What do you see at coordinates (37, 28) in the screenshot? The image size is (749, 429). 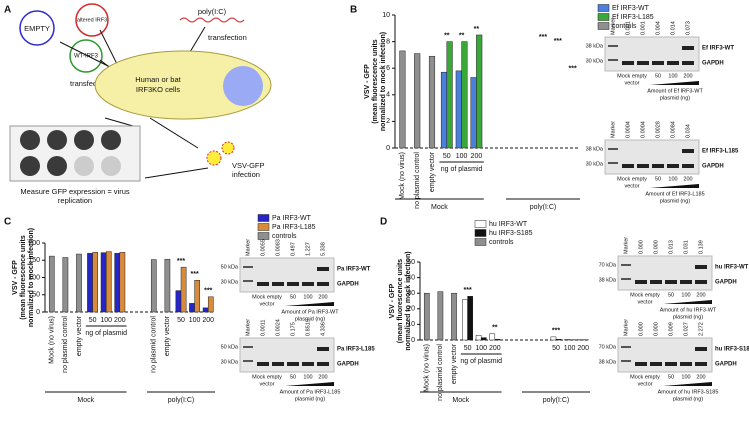 I see `diagram-text: EMPTY` at bounding box center [37, 28].